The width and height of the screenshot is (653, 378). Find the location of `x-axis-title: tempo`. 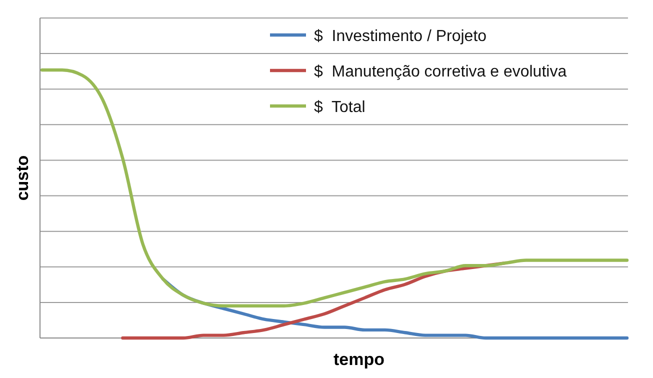

x-axis-title: tempo is located at coordinates (359, 359).